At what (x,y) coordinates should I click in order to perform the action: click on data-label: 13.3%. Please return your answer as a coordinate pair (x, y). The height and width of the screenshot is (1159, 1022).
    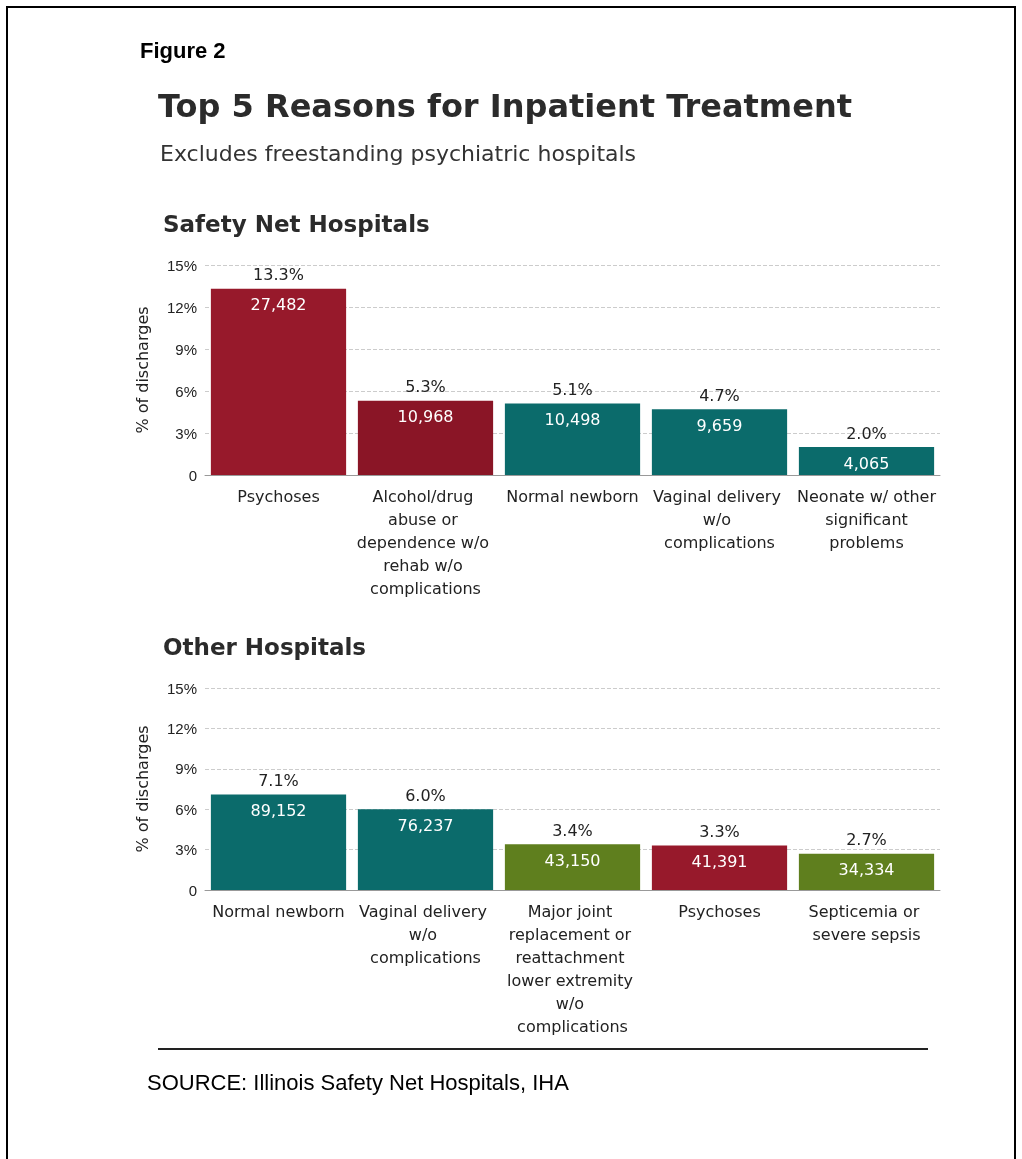
    Looking at the image, I should click on (278, 275).